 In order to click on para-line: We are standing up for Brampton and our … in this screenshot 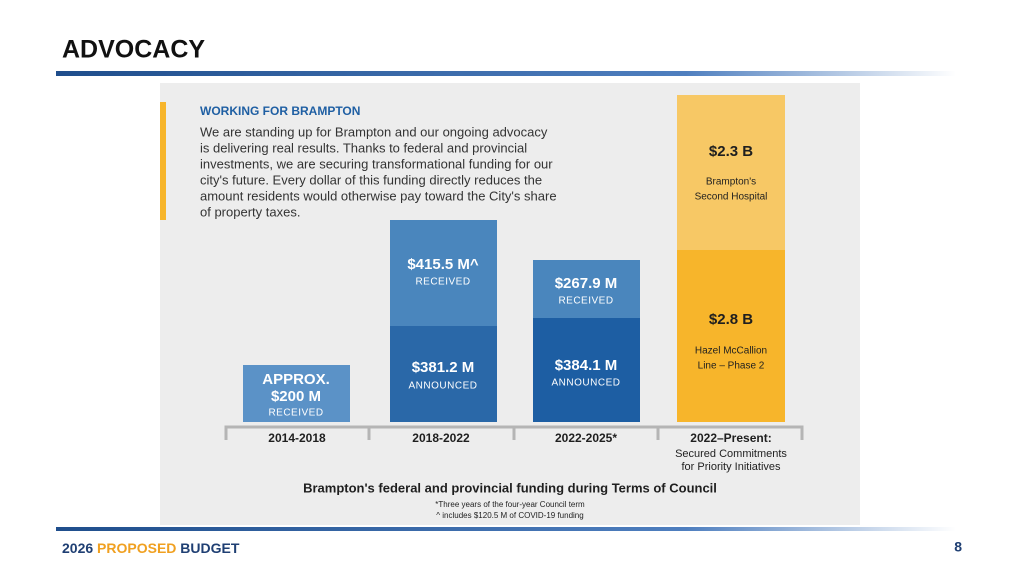, I will do `click(374, 131)`.